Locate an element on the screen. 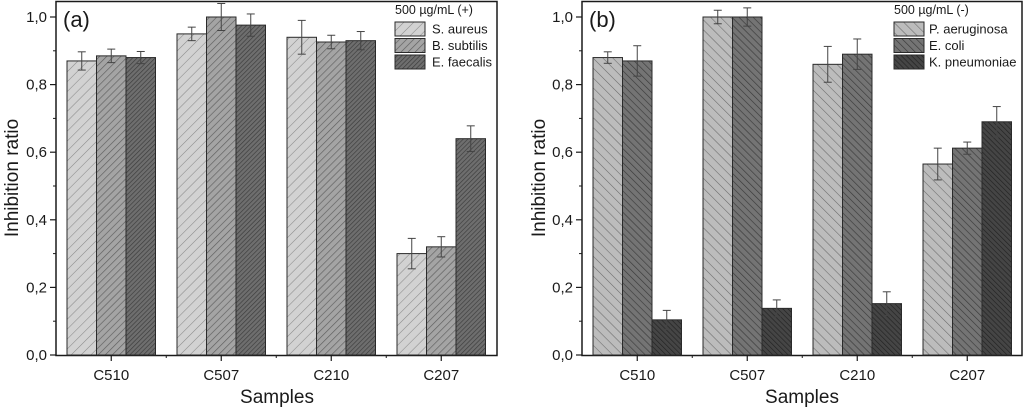  legend-item: P. aeruginosa is located at coordinates (950, 29).